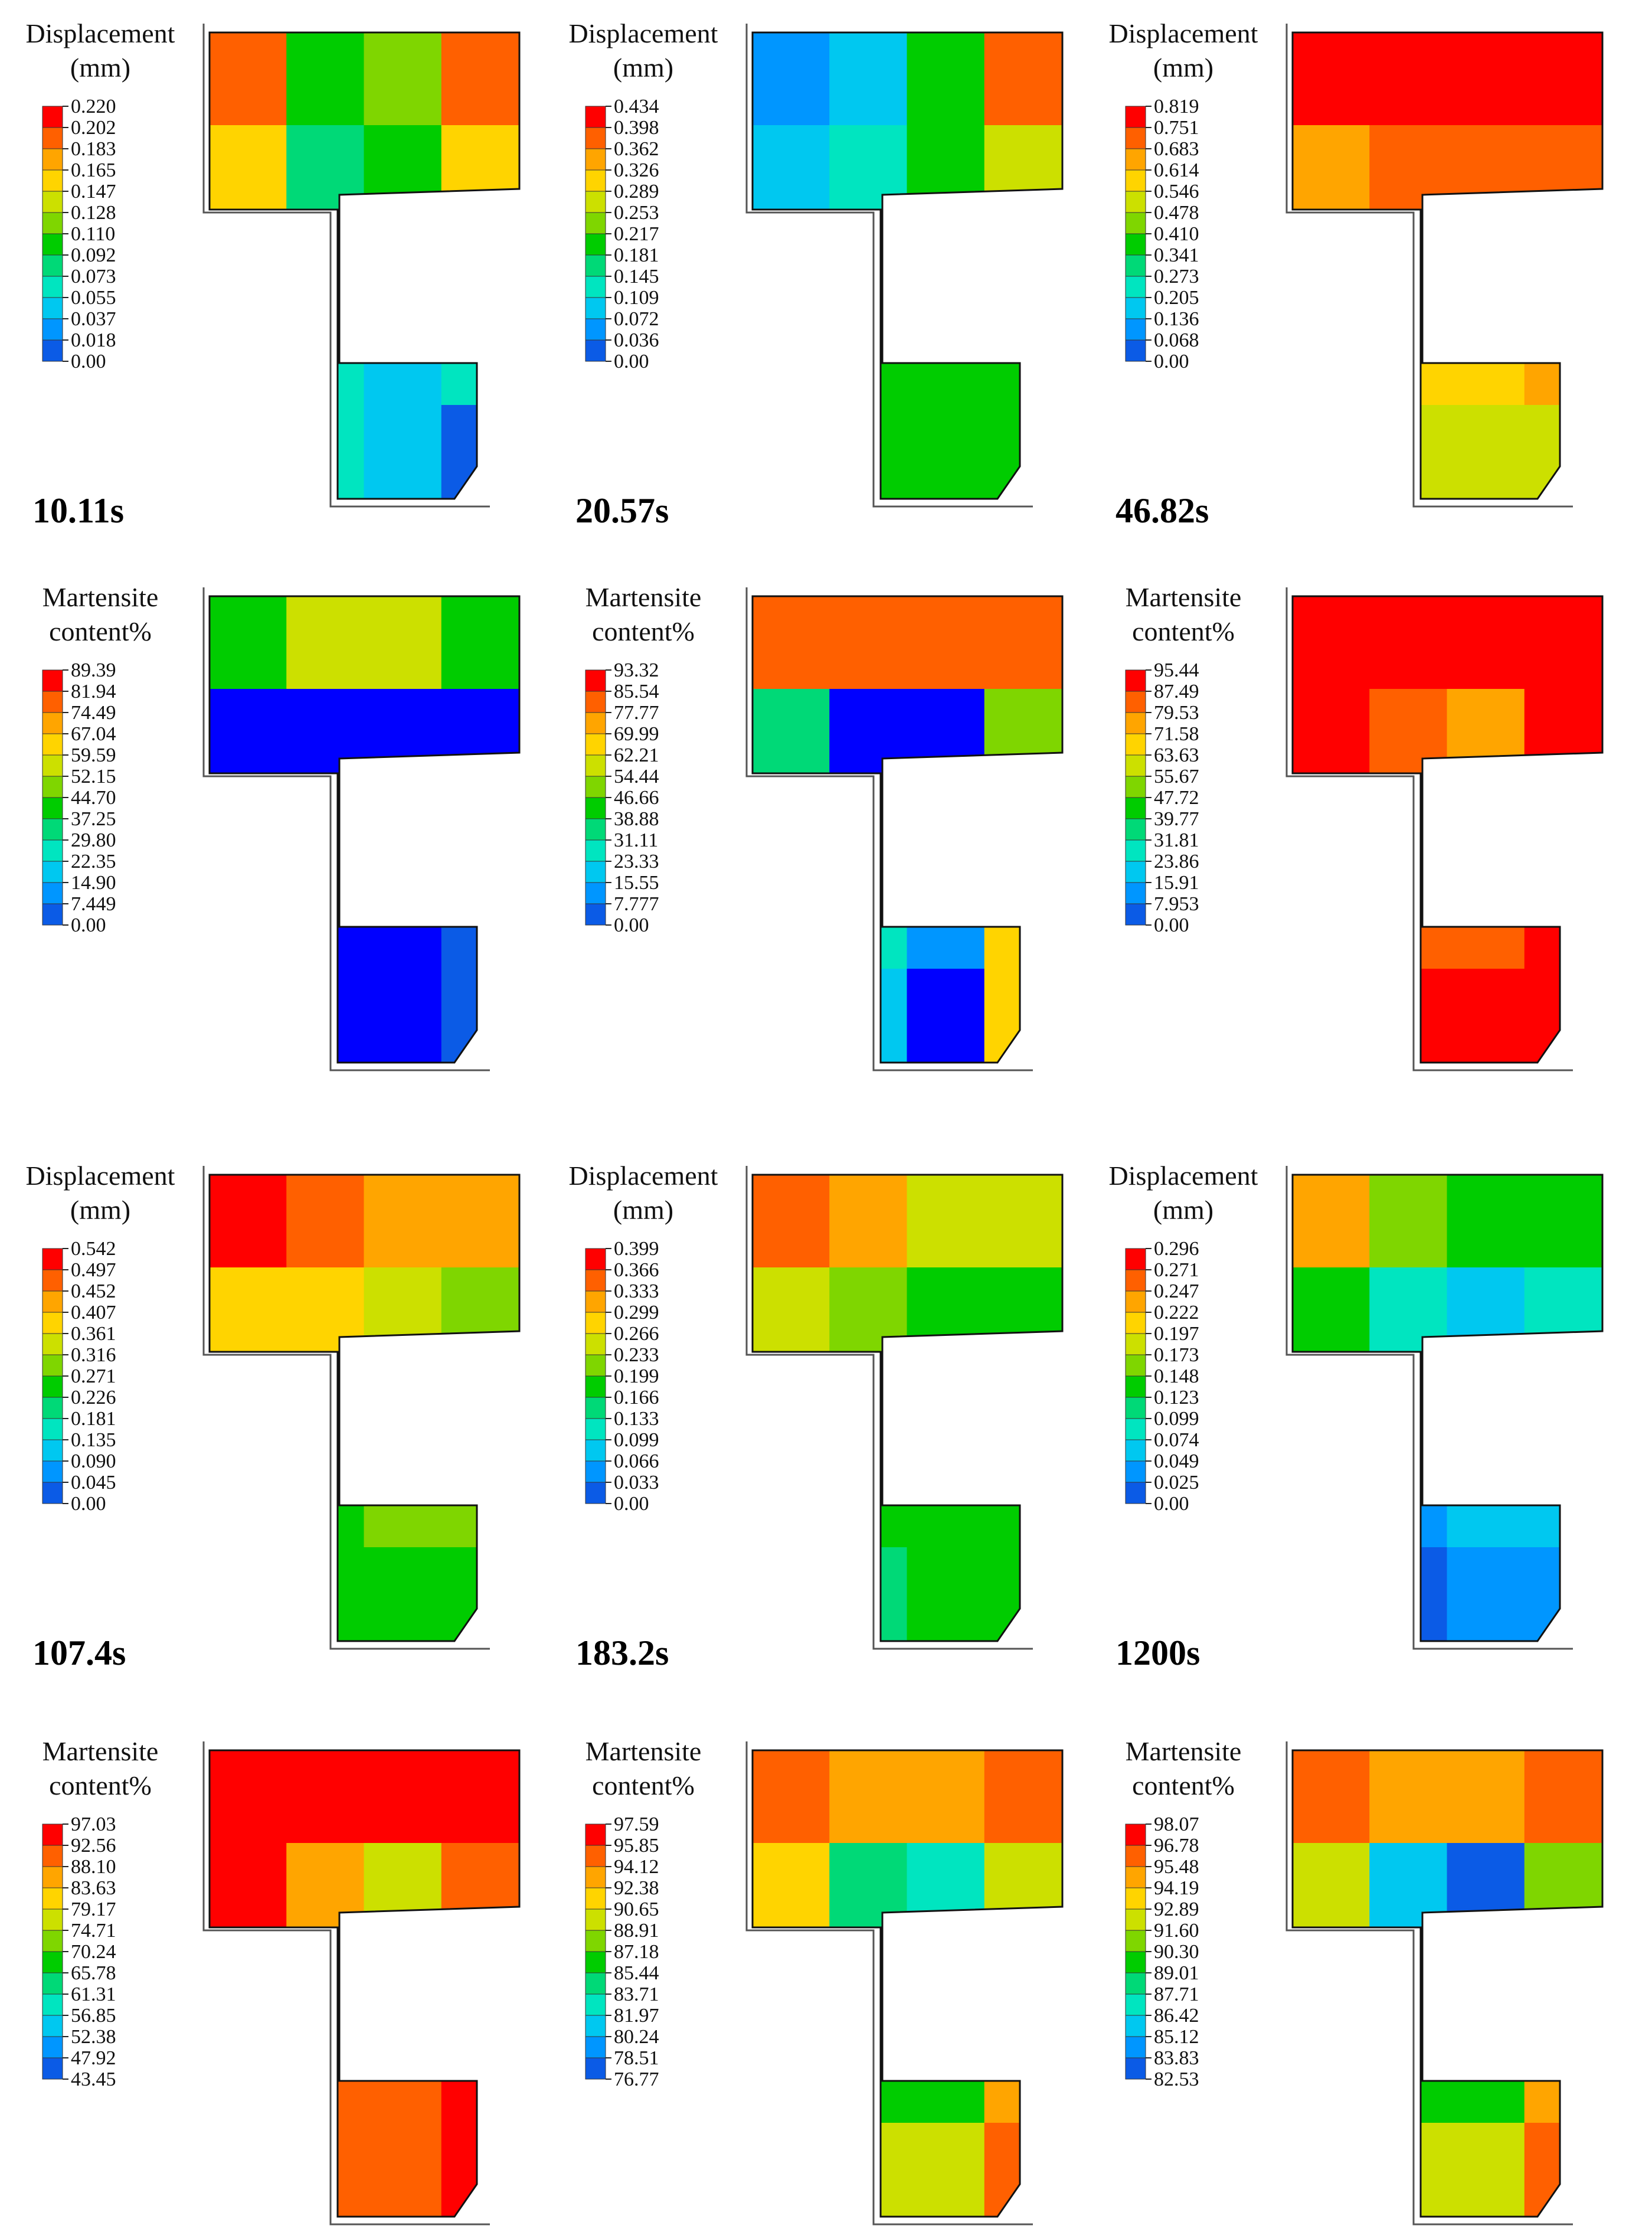  I want to click on legend-tick-label: 0.055, so click(94, 298).